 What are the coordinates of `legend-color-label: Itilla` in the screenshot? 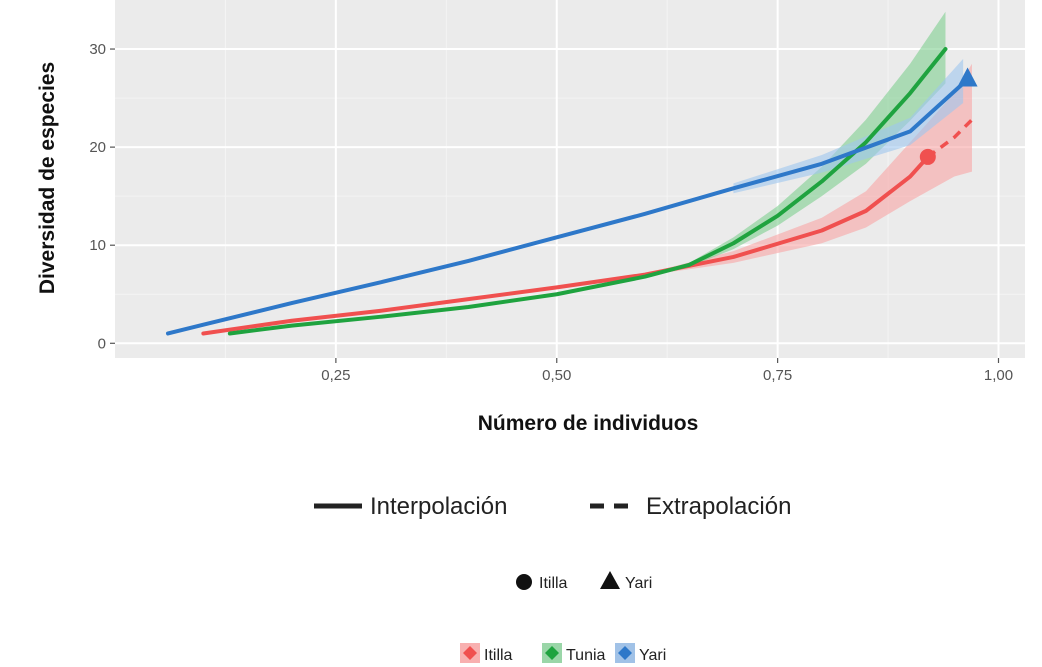 It's located at (498, 655).